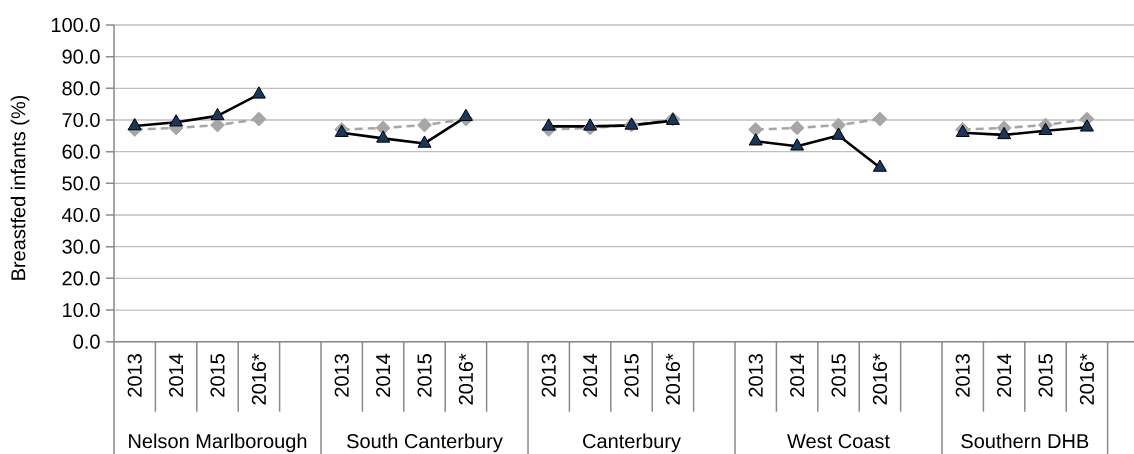  Describe the element at coordinates (81, 310) in the screenshot. I see `y-tick-label: 10.0` at that location.